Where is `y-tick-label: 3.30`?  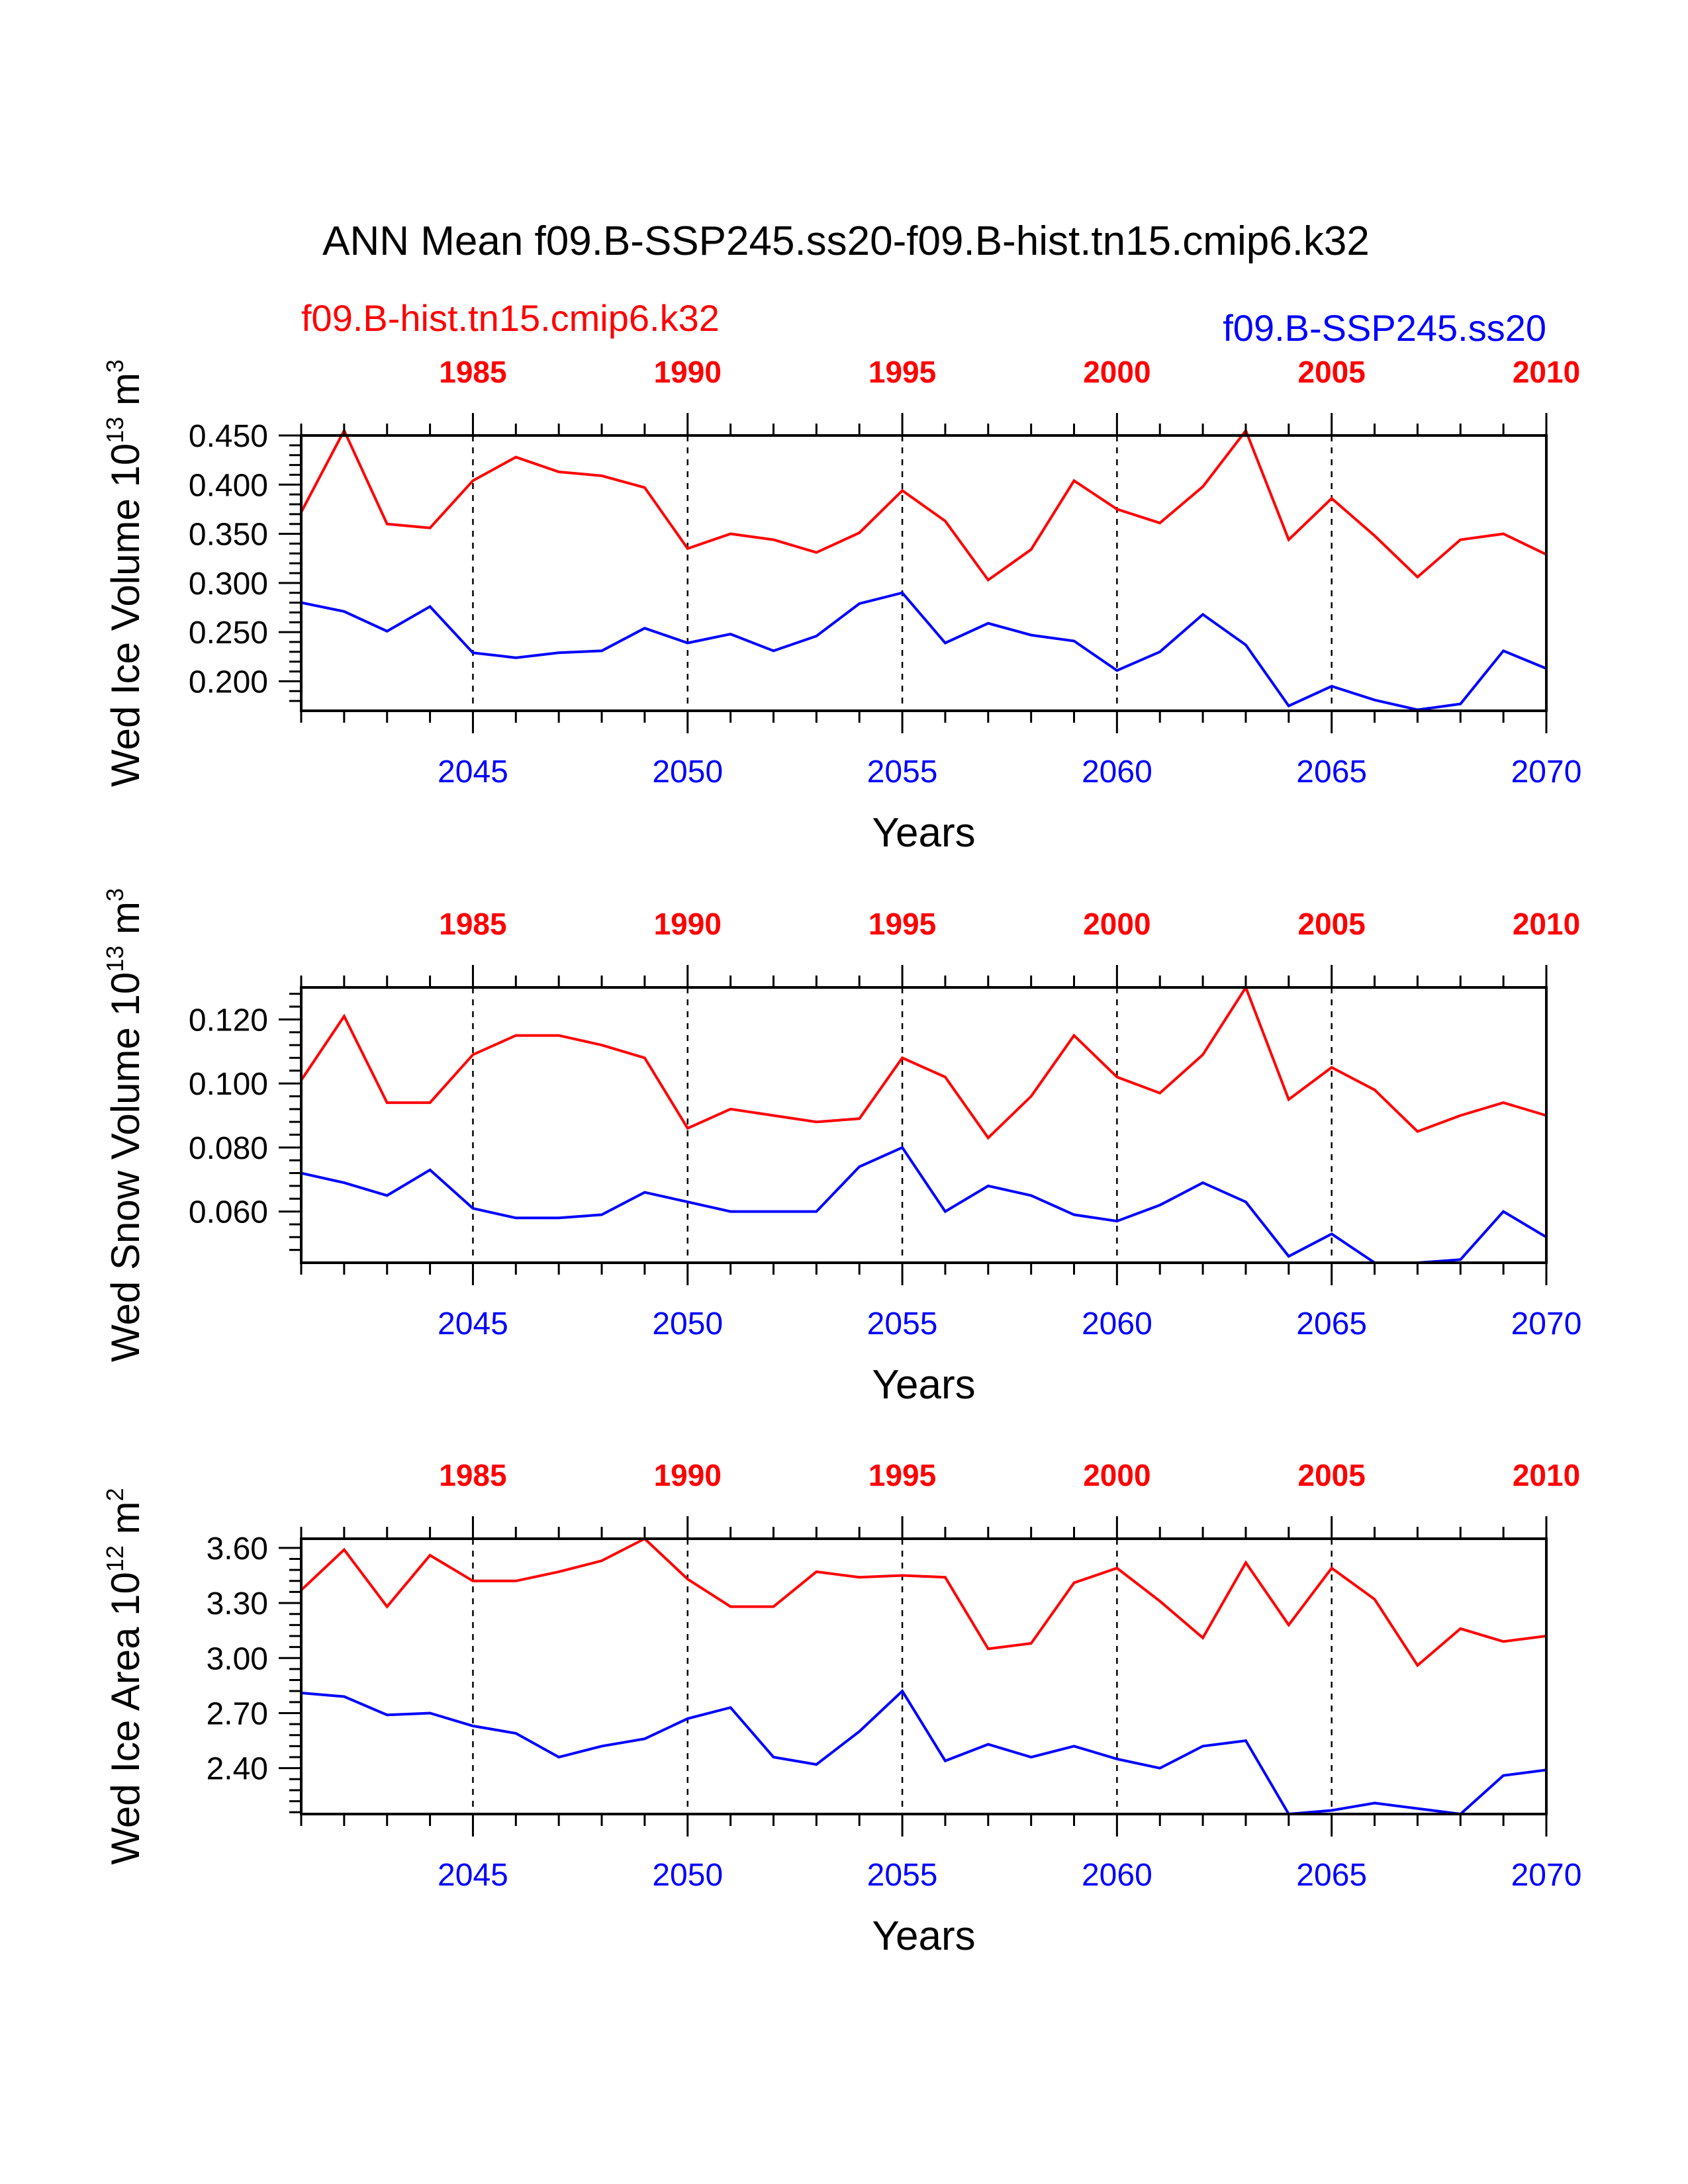 y-tick-label: 3.30 is located at coordinates (237, 1604).